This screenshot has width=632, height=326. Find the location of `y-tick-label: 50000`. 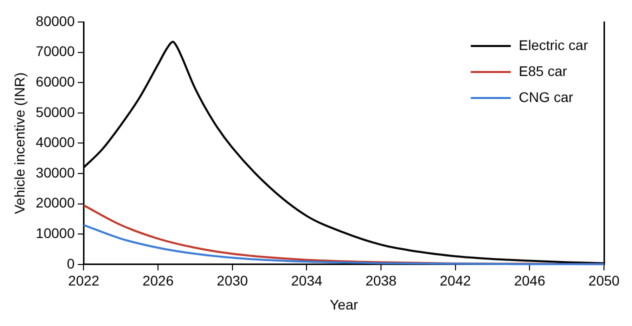

y-tick-label: 50000 is located at coordinates (55, 112).